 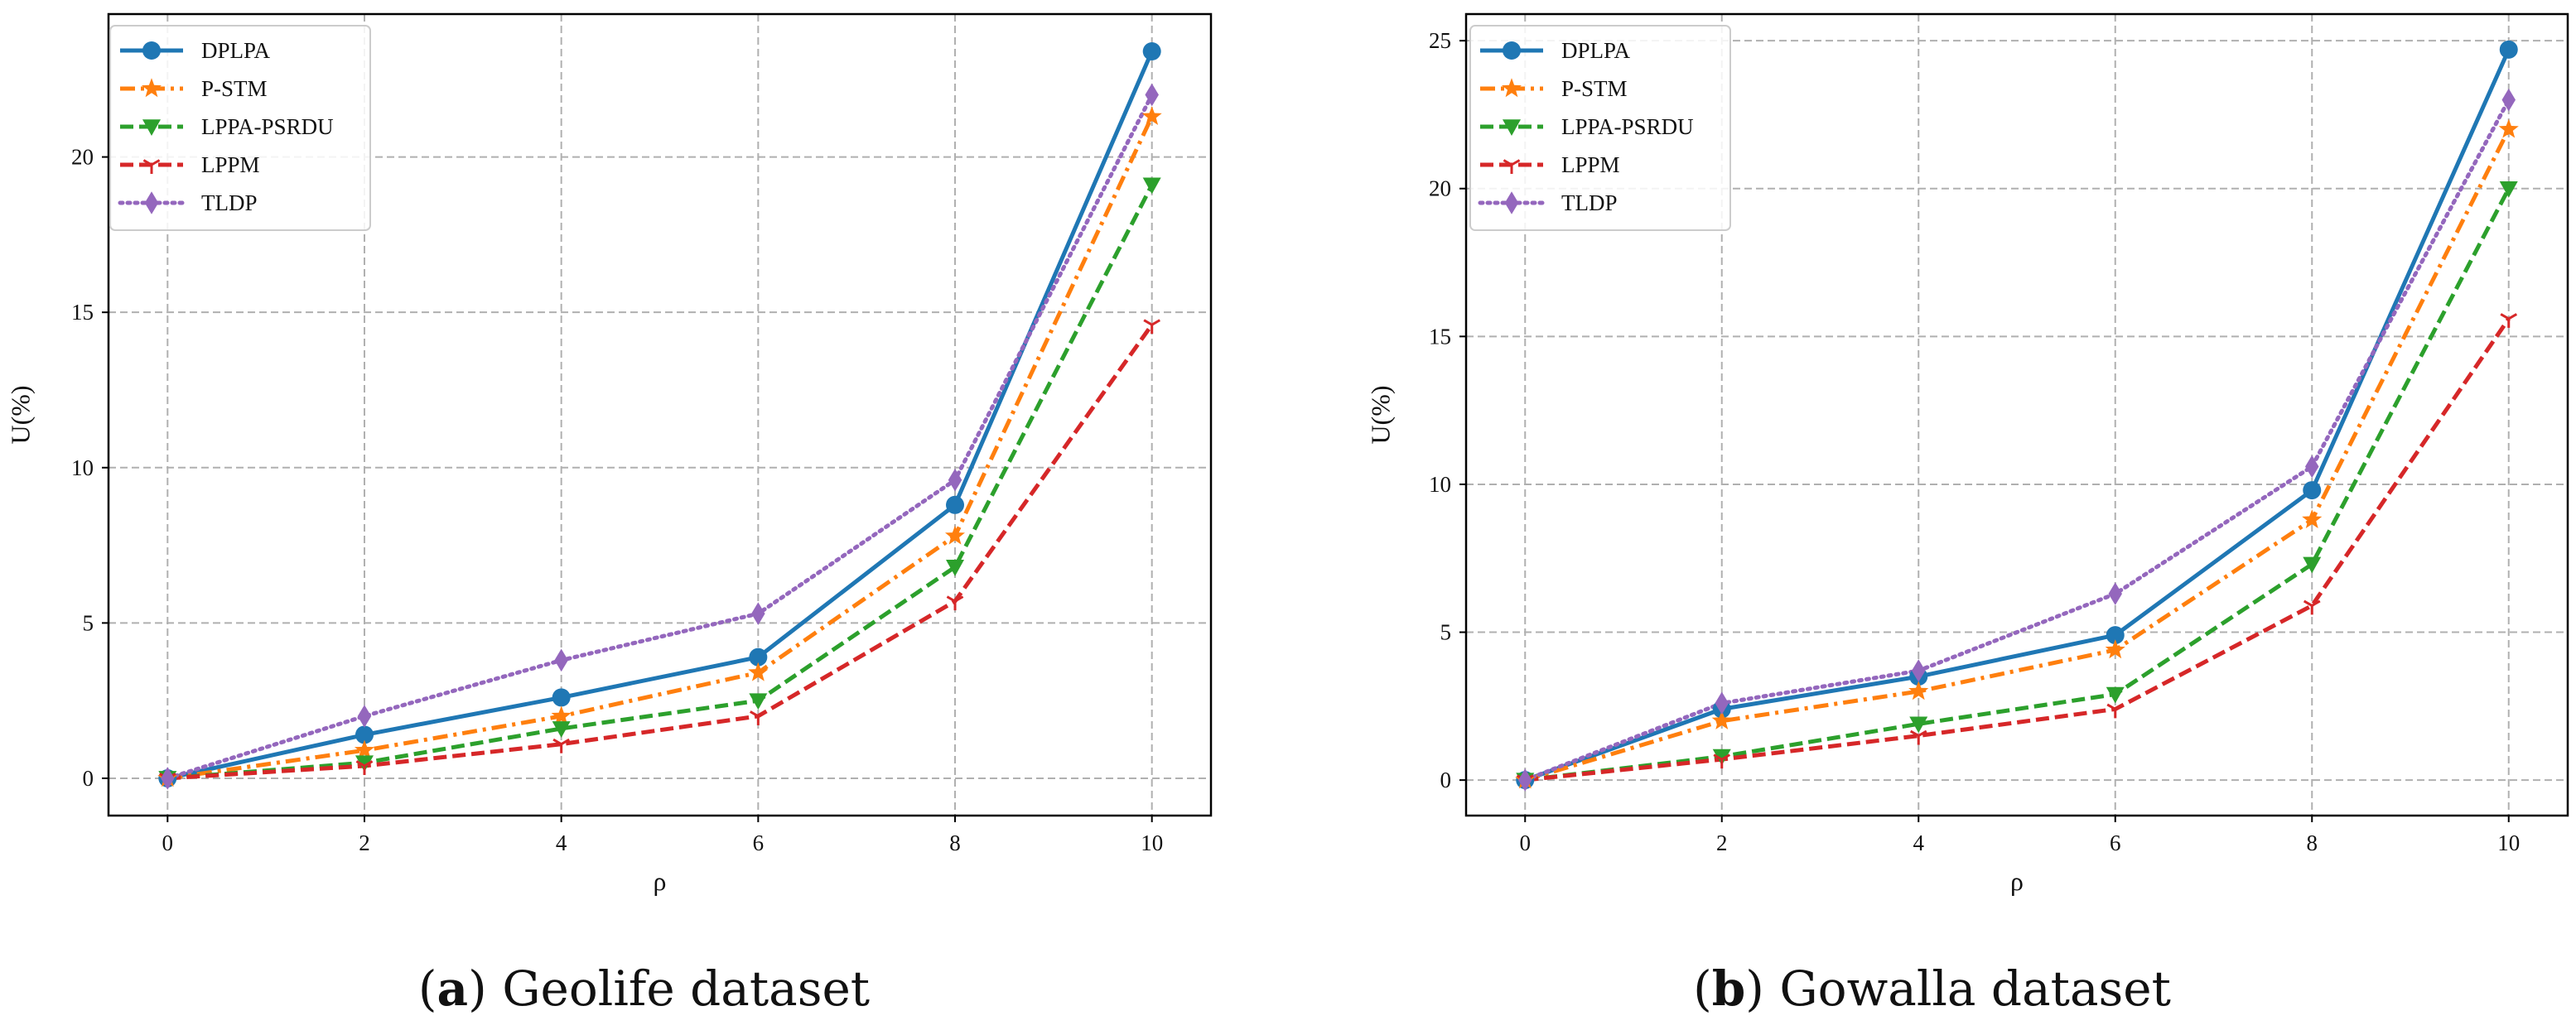 What do you see at coordinates (267, 126) in the screenshot?
I see `legend-label: LPPA-PSRDU` at bounding box center [267, 126].